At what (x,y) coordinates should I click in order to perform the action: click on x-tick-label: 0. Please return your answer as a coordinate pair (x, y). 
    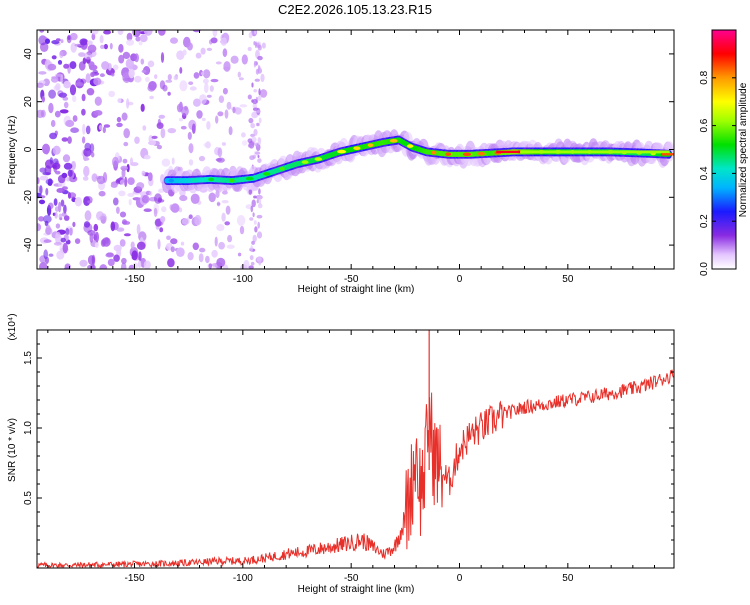
    Looking at the image, I should click on (460, 279).